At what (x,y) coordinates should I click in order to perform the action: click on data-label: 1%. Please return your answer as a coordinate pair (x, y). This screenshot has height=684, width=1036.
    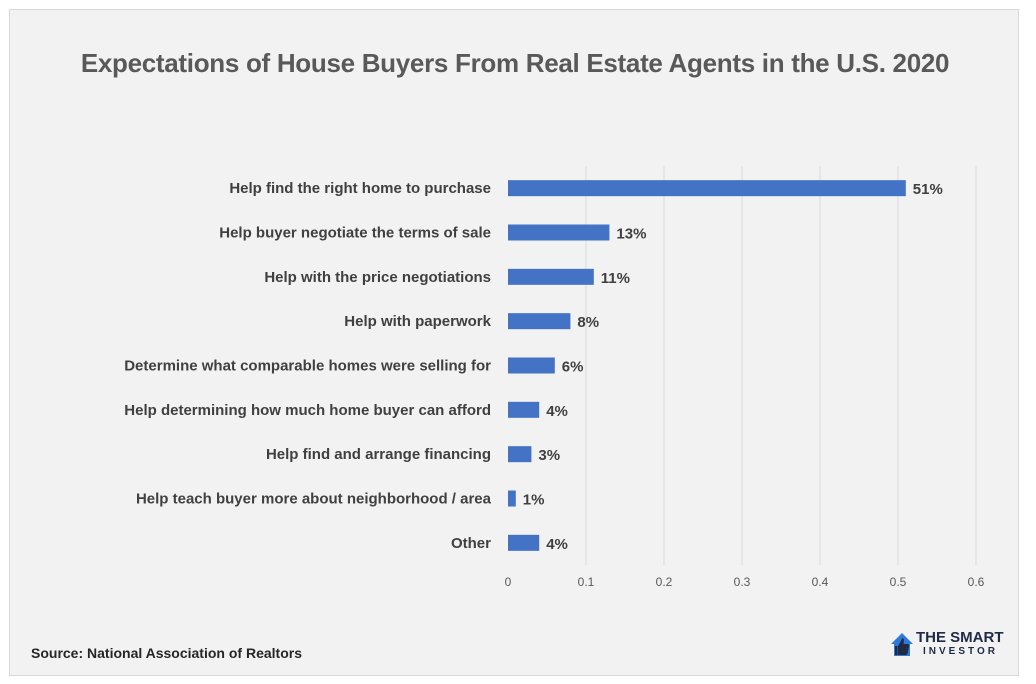
    Looking at the image, I should click on (534, 500).